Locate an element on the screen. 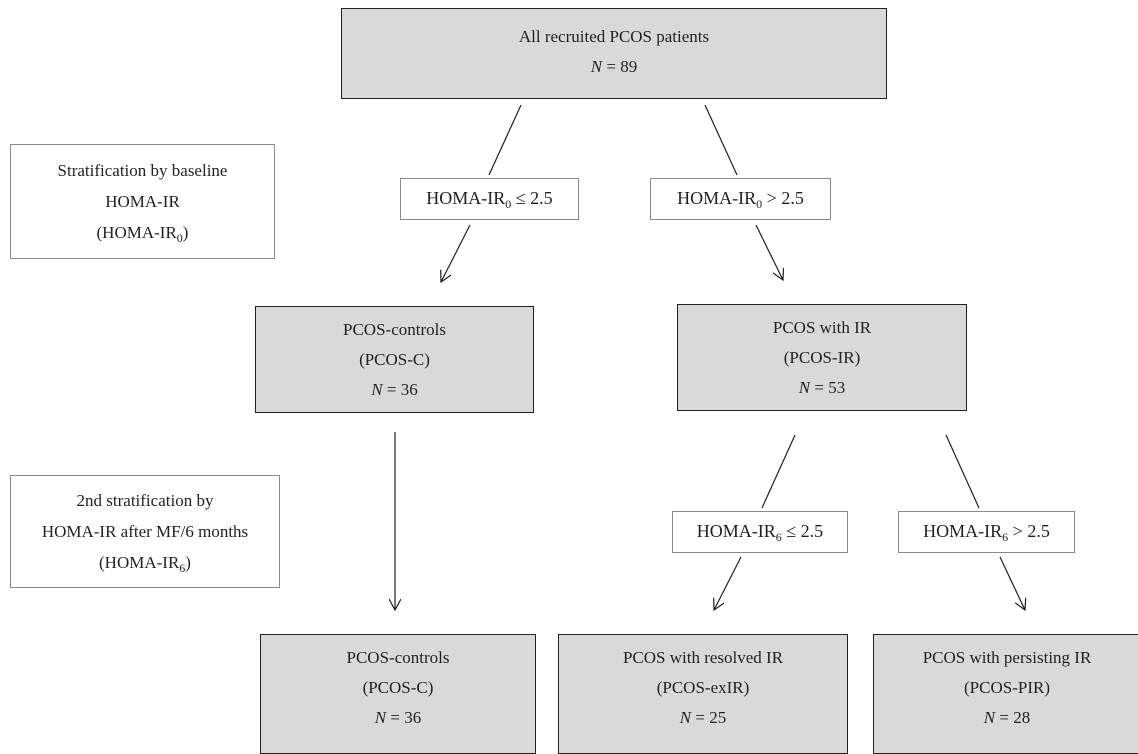  connector-all-to-left-condition is located at coordinates (505, 140).